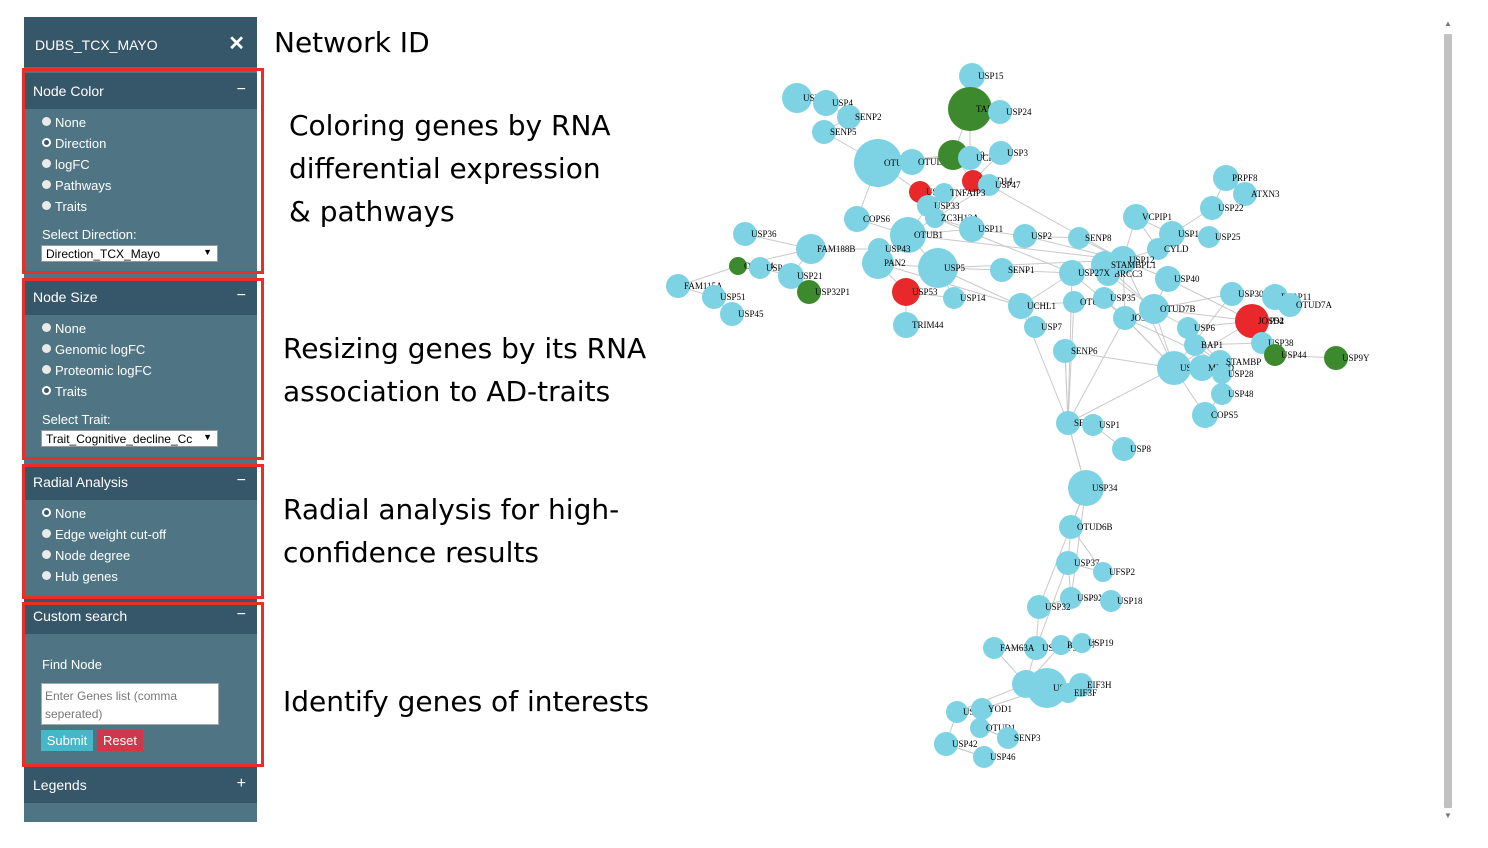 The width and height of the screenshot is (1488, 848). I want to click on network-node: JOSD2, so click(1259, 321).